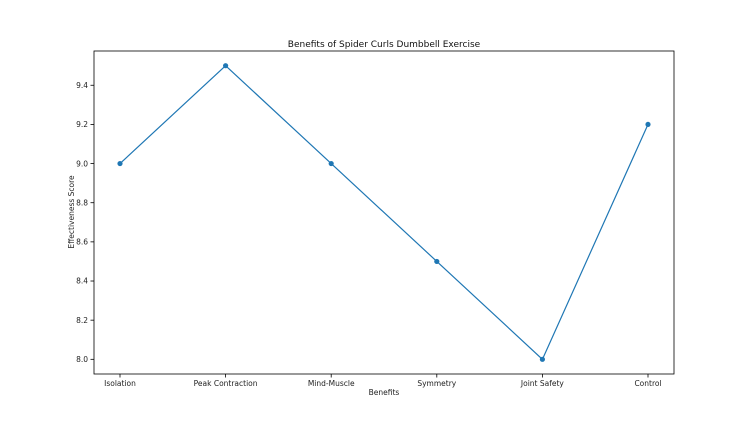  Describe the element at coordinates (82, 359) in the screenshot. I see `y-tick-label: 8.0` at that location.